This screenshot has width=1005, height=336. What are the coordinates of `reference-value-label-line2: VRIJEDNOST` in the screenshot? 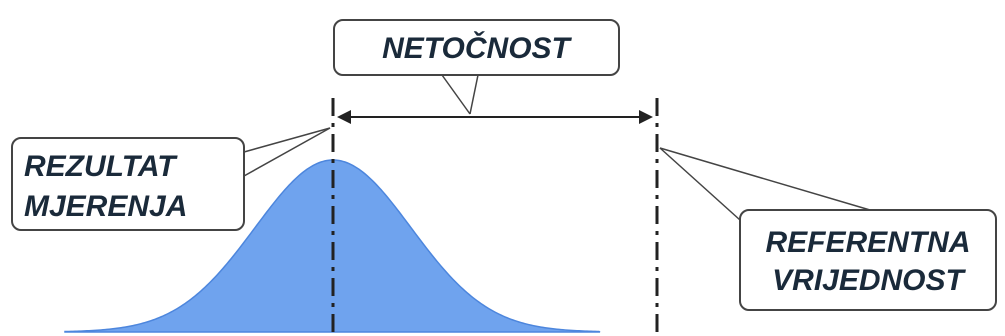 It's located at (869, 280).